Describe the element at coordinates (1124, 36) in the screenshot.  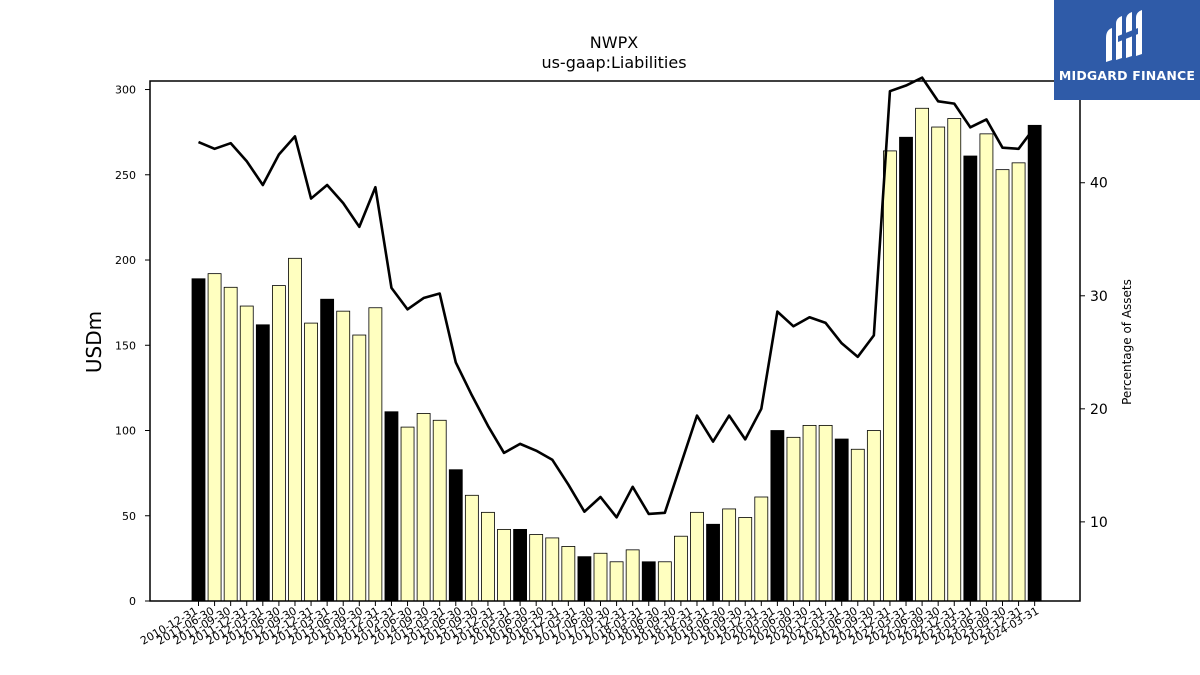
I see `midgard-m-icon` at that location.